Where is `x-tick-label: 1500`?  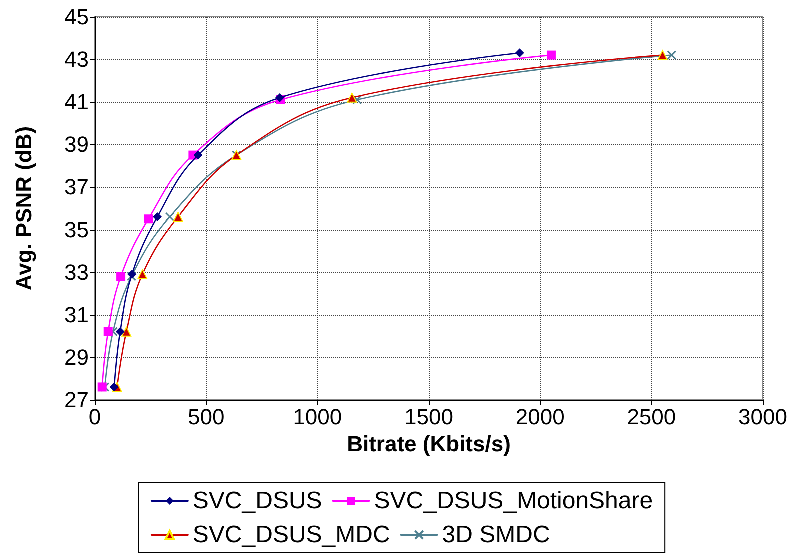
x-tick-label: 1500 is located at coordinates (429, 417).